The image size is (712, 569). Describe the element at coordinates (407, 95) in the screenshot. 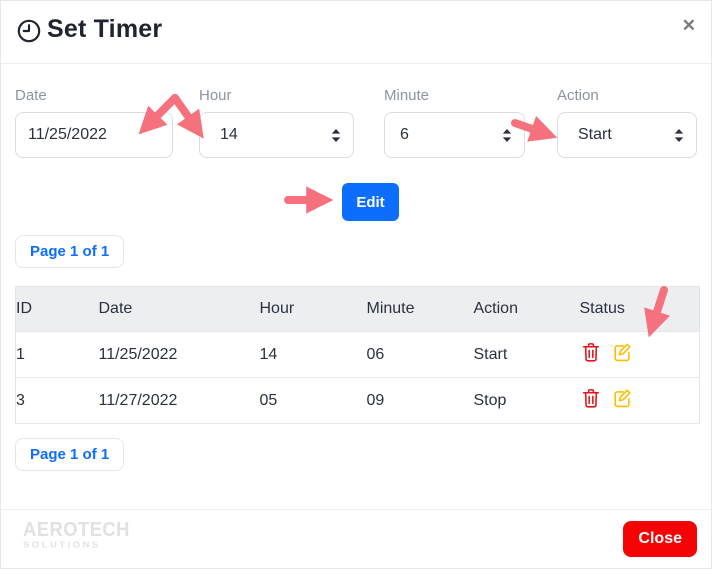

I see `minute-label: Minute` at that location.